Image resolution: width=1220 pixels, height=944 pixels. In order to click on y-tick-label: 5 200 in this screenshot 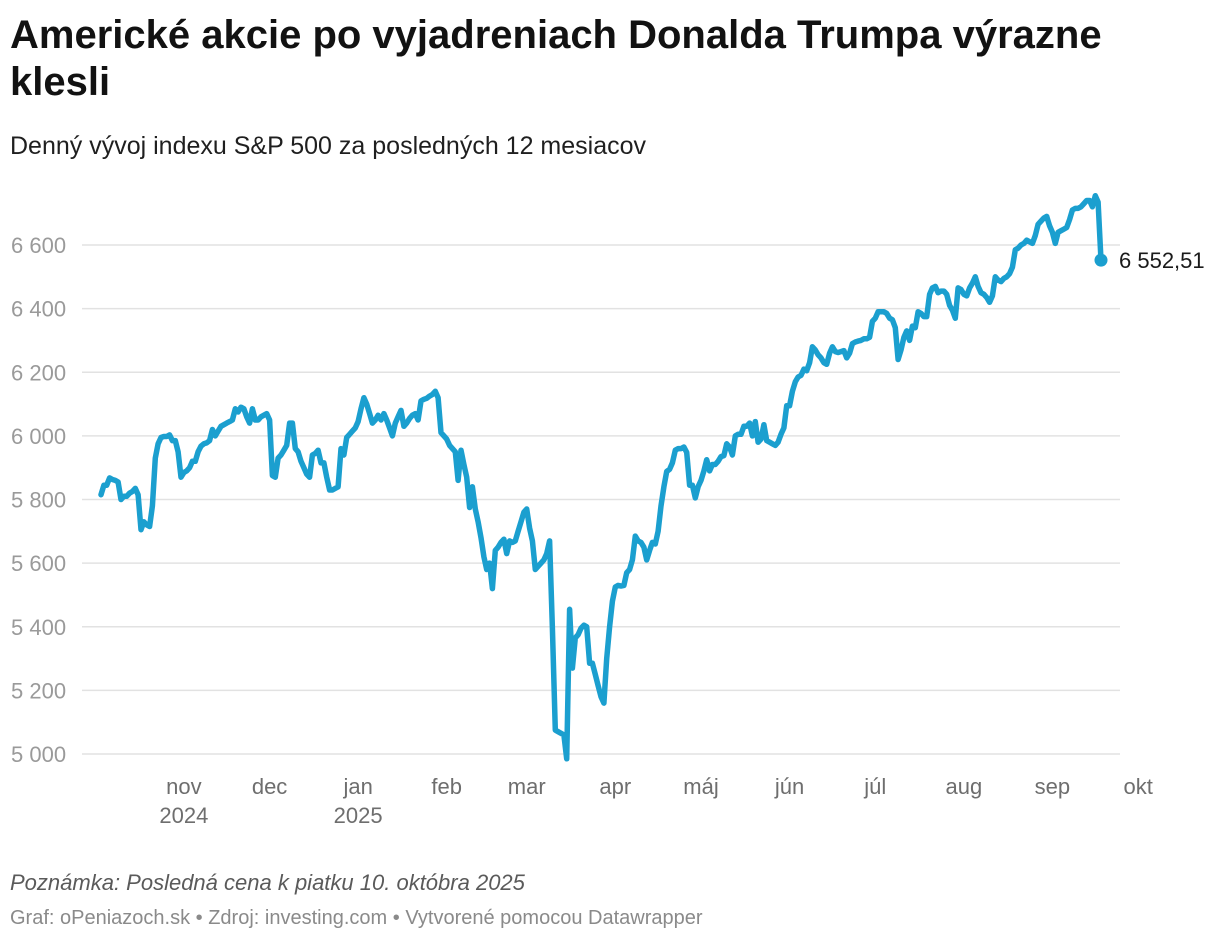, I will do `click(38, 690)`.